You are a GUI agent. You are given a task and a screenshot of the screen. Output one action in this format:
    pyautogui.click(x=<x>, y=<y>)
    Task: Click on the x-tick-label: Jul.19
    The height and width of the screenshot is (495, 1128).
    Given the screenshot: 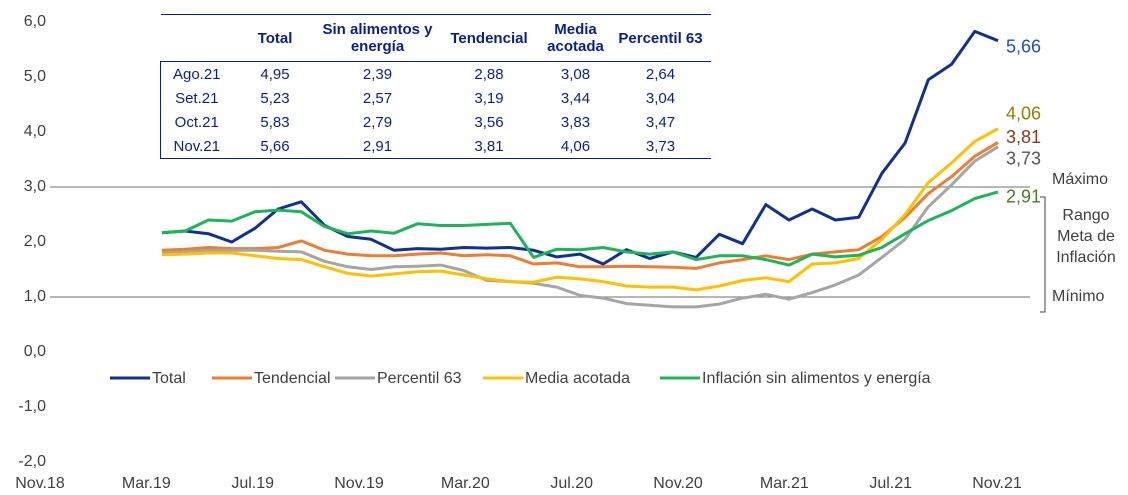 What is the action you would take?
    pyautogui.click(x=252, y=483)
    